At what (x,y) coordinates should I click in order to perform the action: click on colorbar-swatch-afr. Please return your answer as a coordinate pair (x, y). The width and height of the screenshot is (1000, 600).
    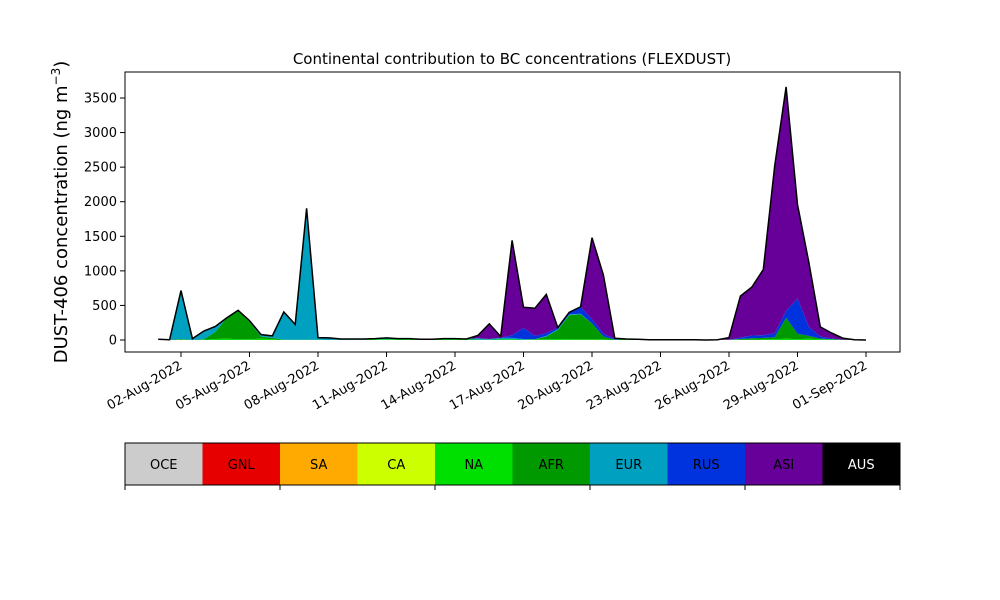
    Looking at the image, I should click on (551, 464).